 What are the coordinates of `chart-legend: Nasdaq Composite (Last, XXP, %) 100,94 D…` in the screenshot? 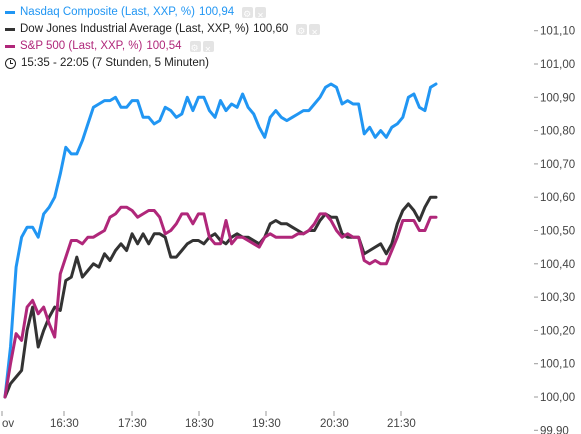 It's located at (163, 38).